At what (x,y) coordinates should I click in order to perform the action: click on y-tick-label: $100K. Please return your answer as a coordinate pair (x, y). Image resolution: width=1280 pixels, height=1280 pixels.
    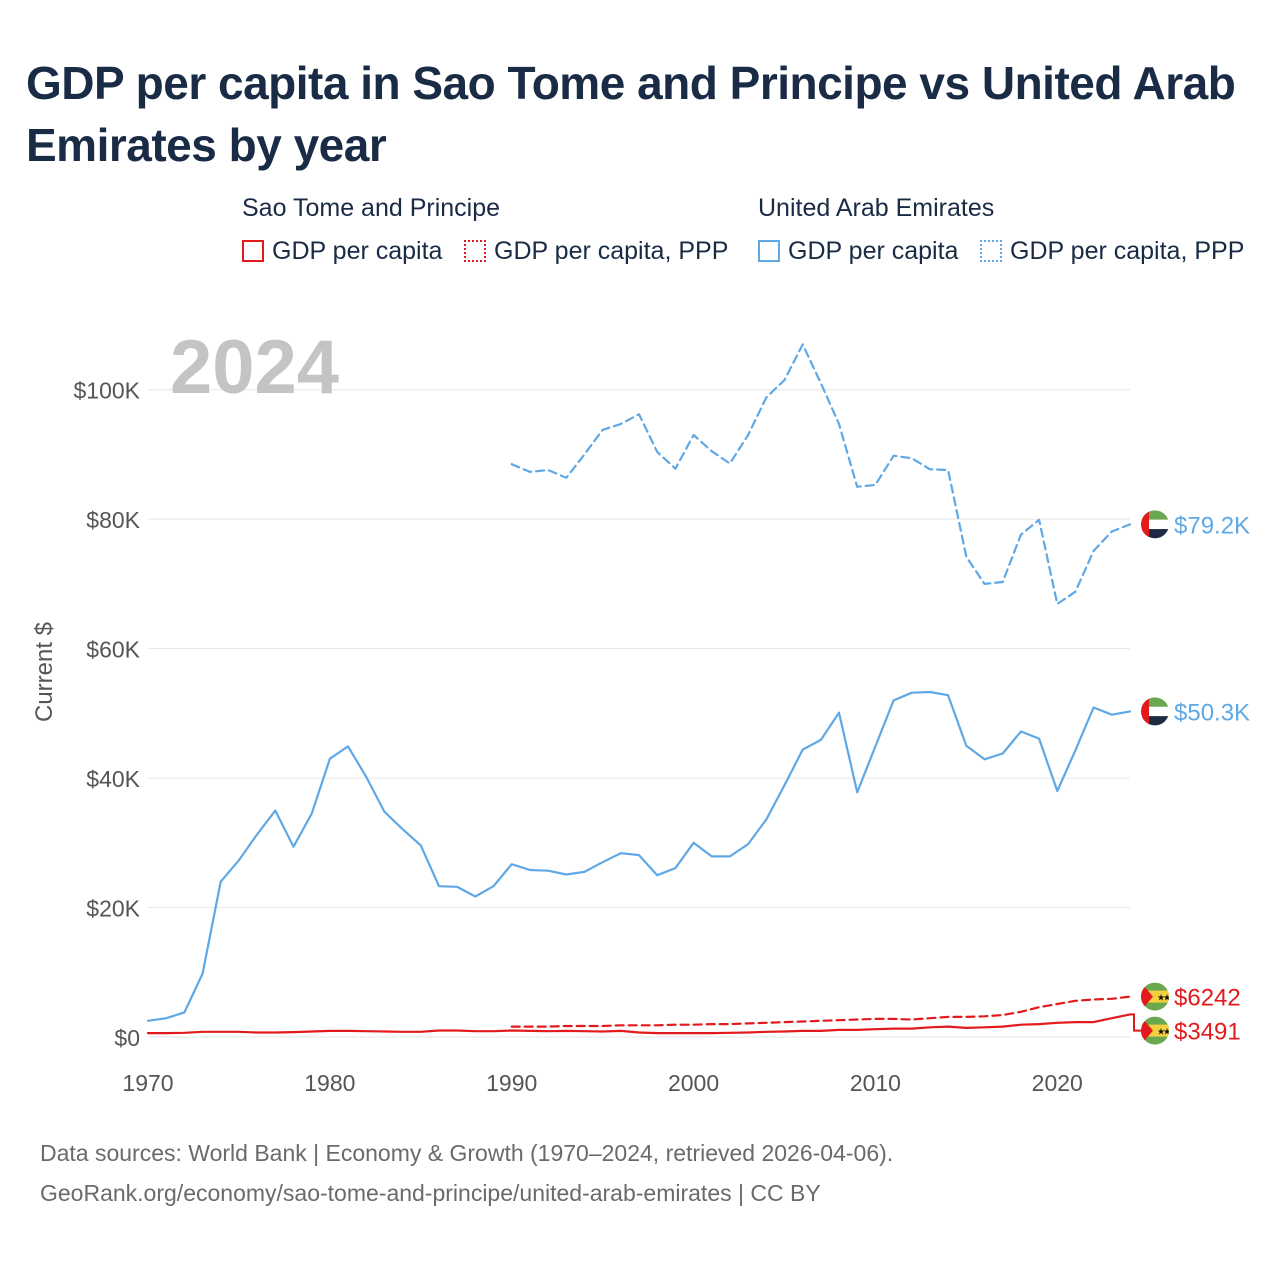
    Looking at the image, I should click on (106, 391).